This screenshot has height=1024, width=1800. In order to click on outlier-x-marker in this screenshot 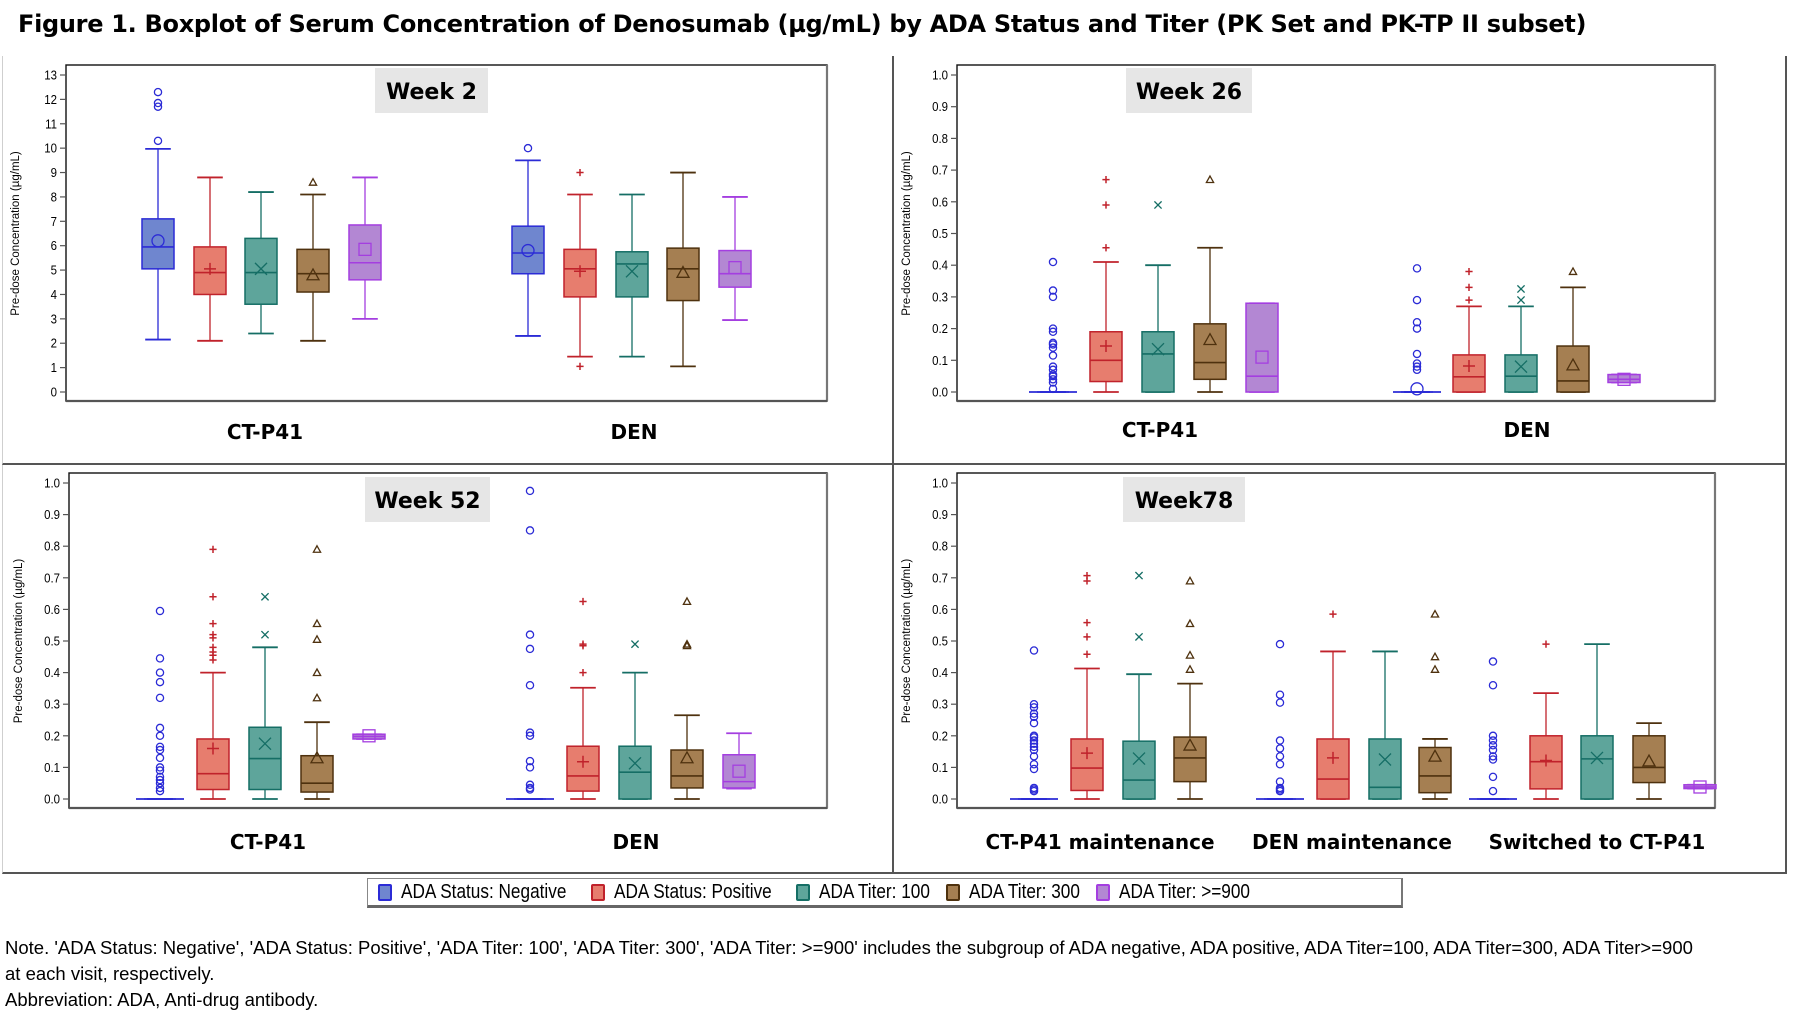, I will do `click(1158, 205)`.